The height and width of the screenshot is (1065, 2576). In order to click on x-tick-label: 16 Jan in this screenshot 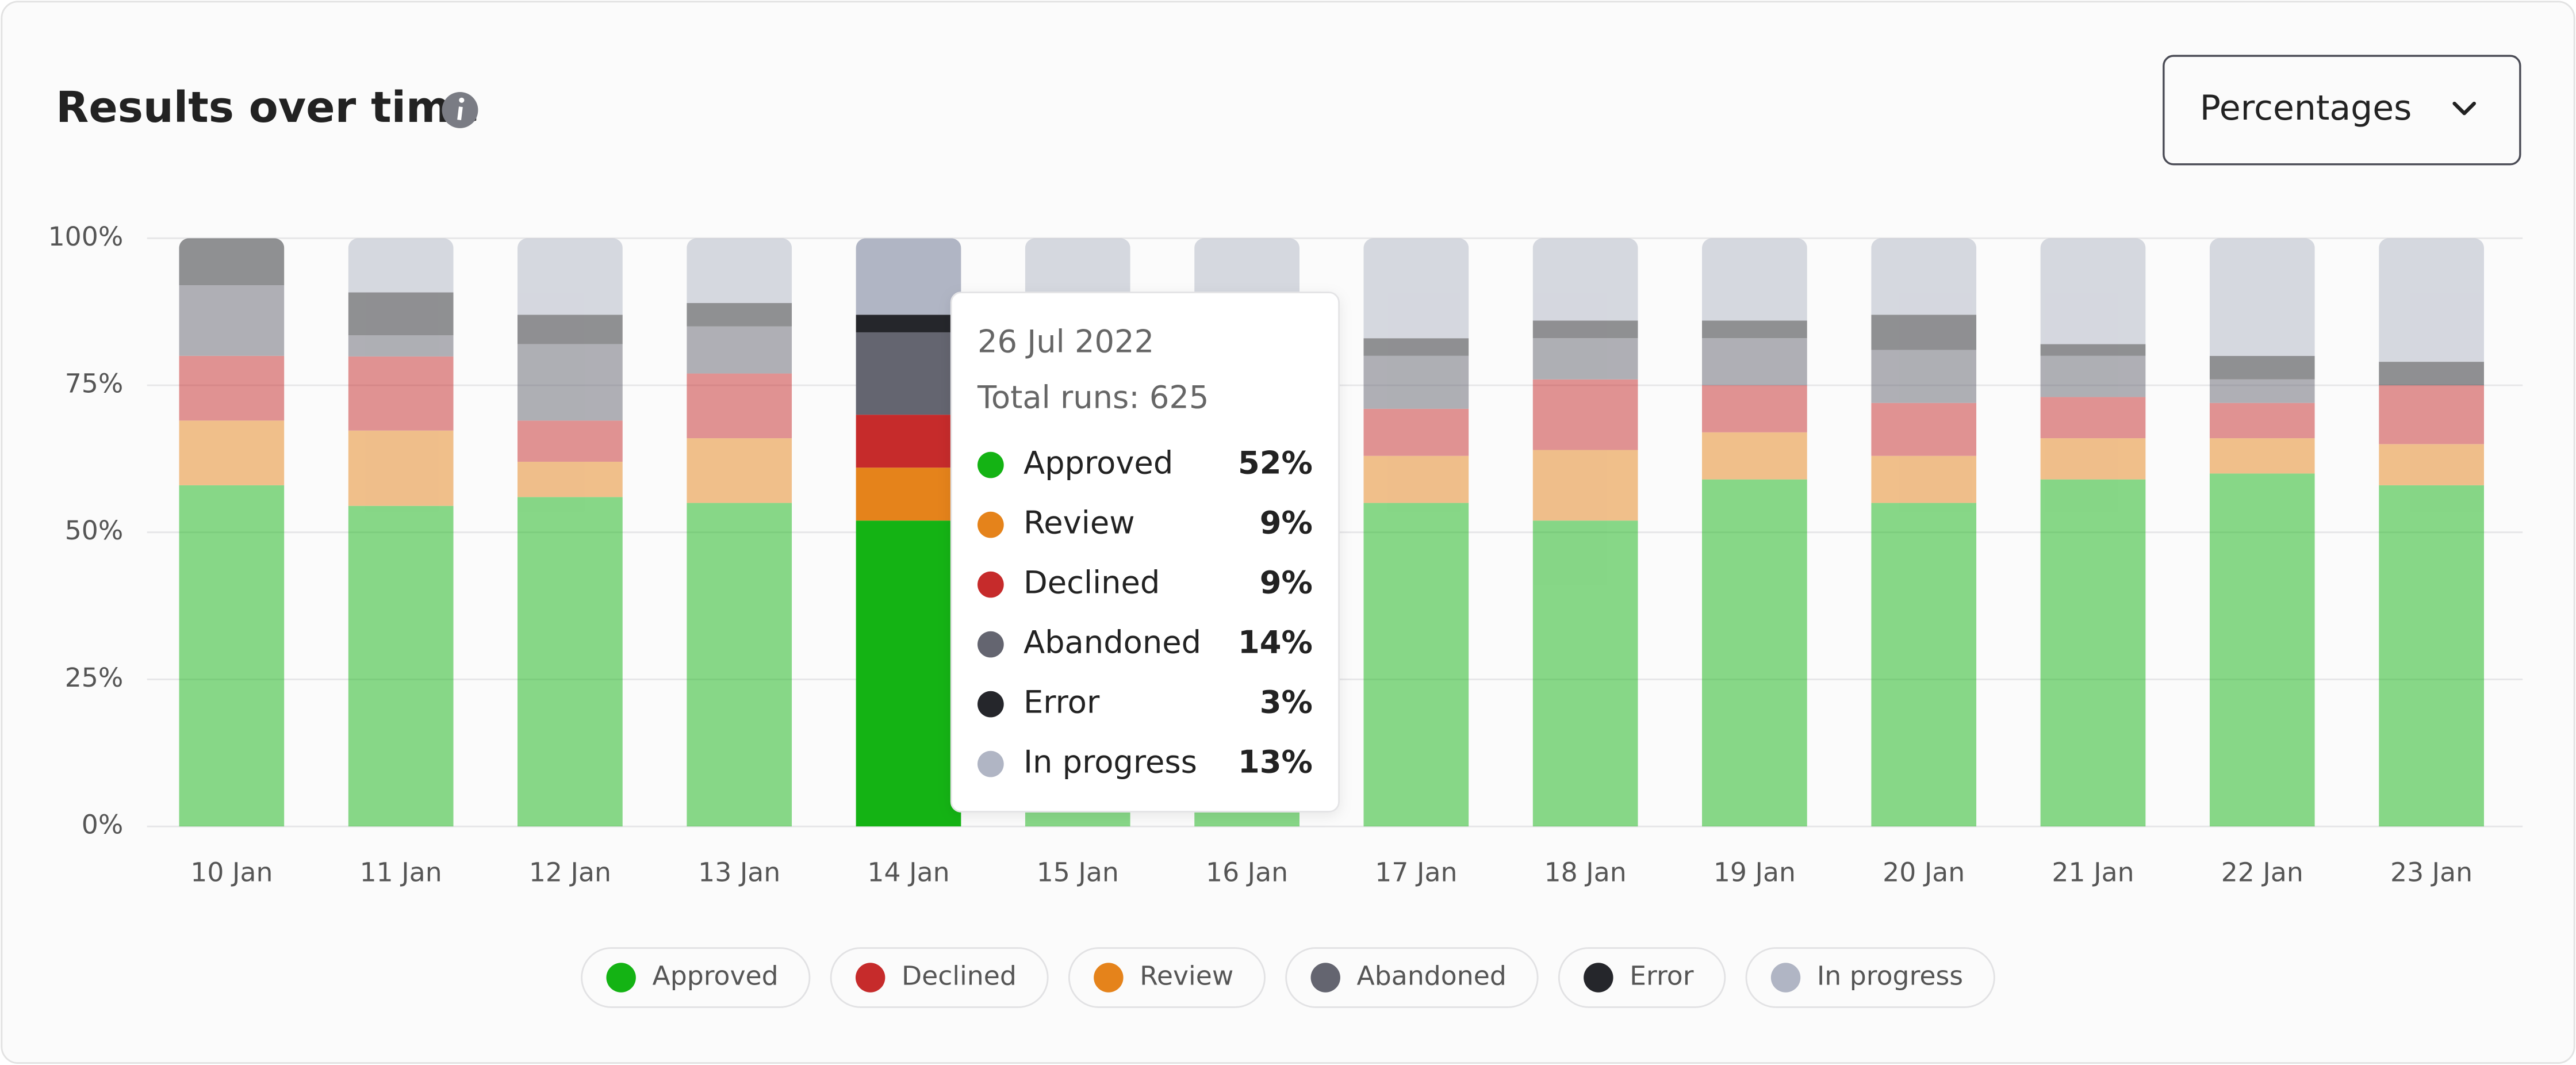, I will do `click(1247, 872)`.